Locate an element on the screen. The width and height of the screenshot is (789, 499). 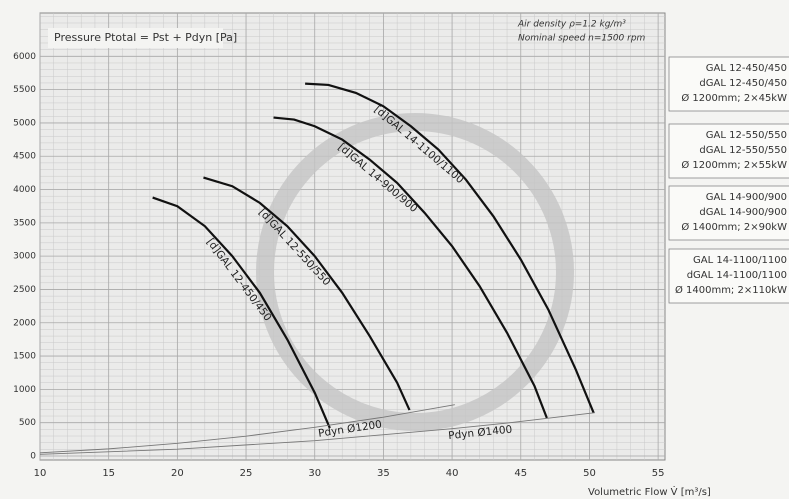
info-text: Ø 1200mm; 2×45kW is located at coordinates (734, 98).